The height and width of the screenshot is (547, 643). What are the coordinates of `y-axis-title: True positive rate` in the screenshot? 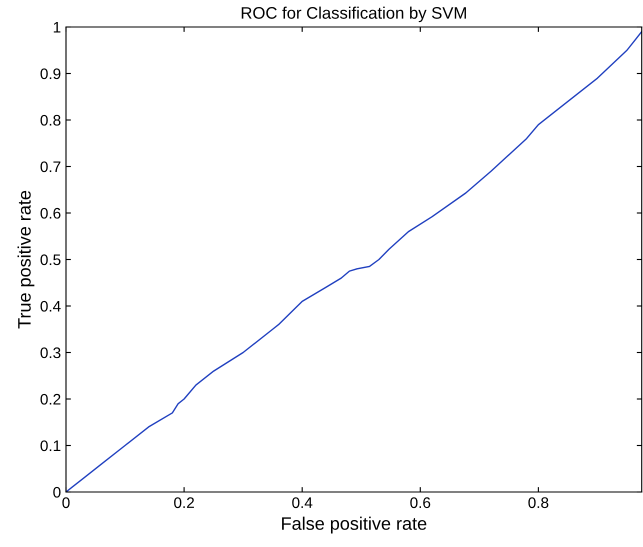 It's located at (26, 259).